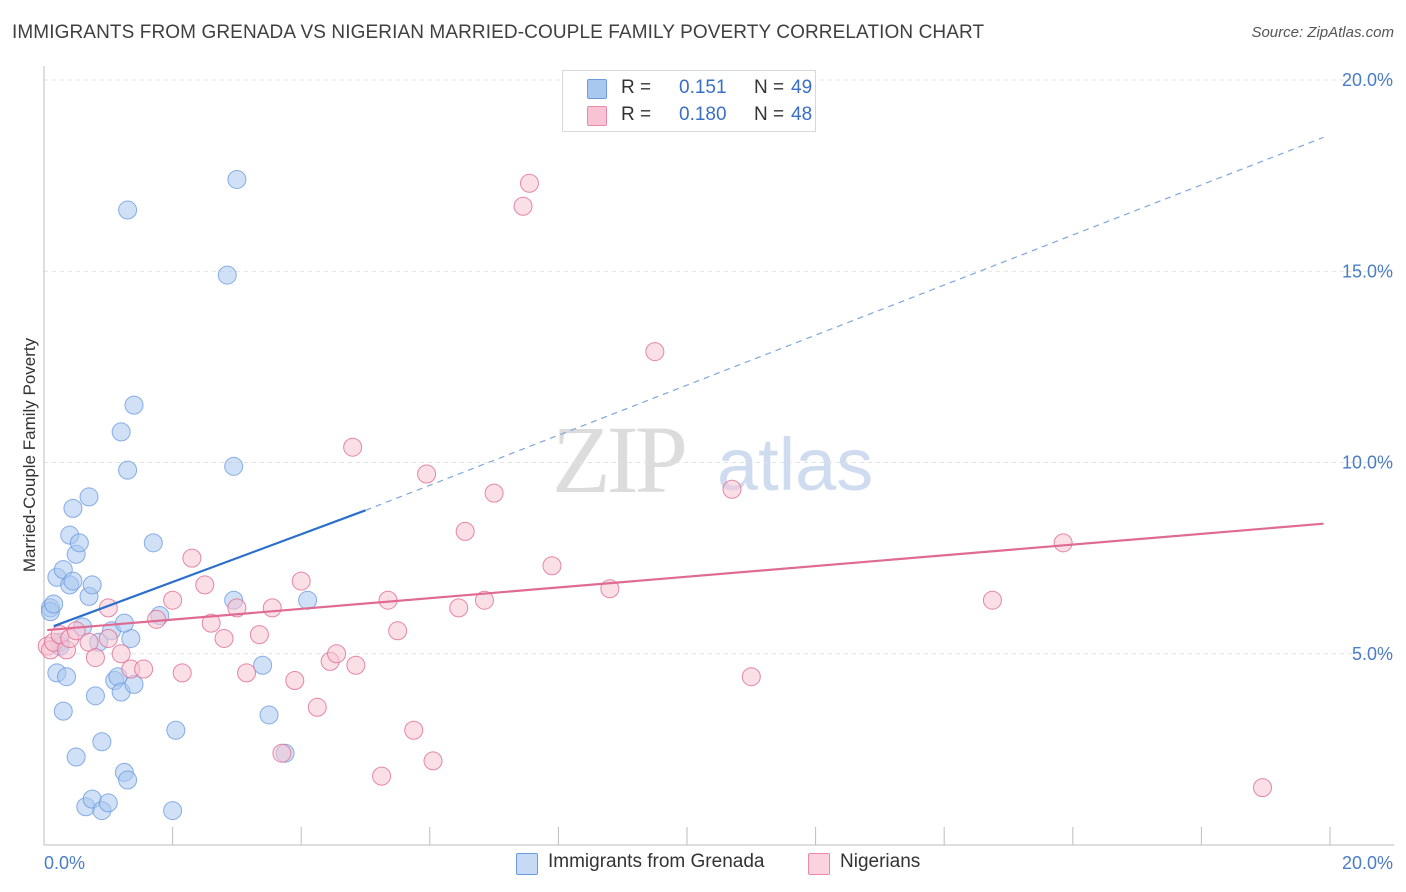 Image resolution: width=1406 pixels, height=892 pixels. I want to click on legend-r-value-nigerians: 0.180, so click(703, 114).